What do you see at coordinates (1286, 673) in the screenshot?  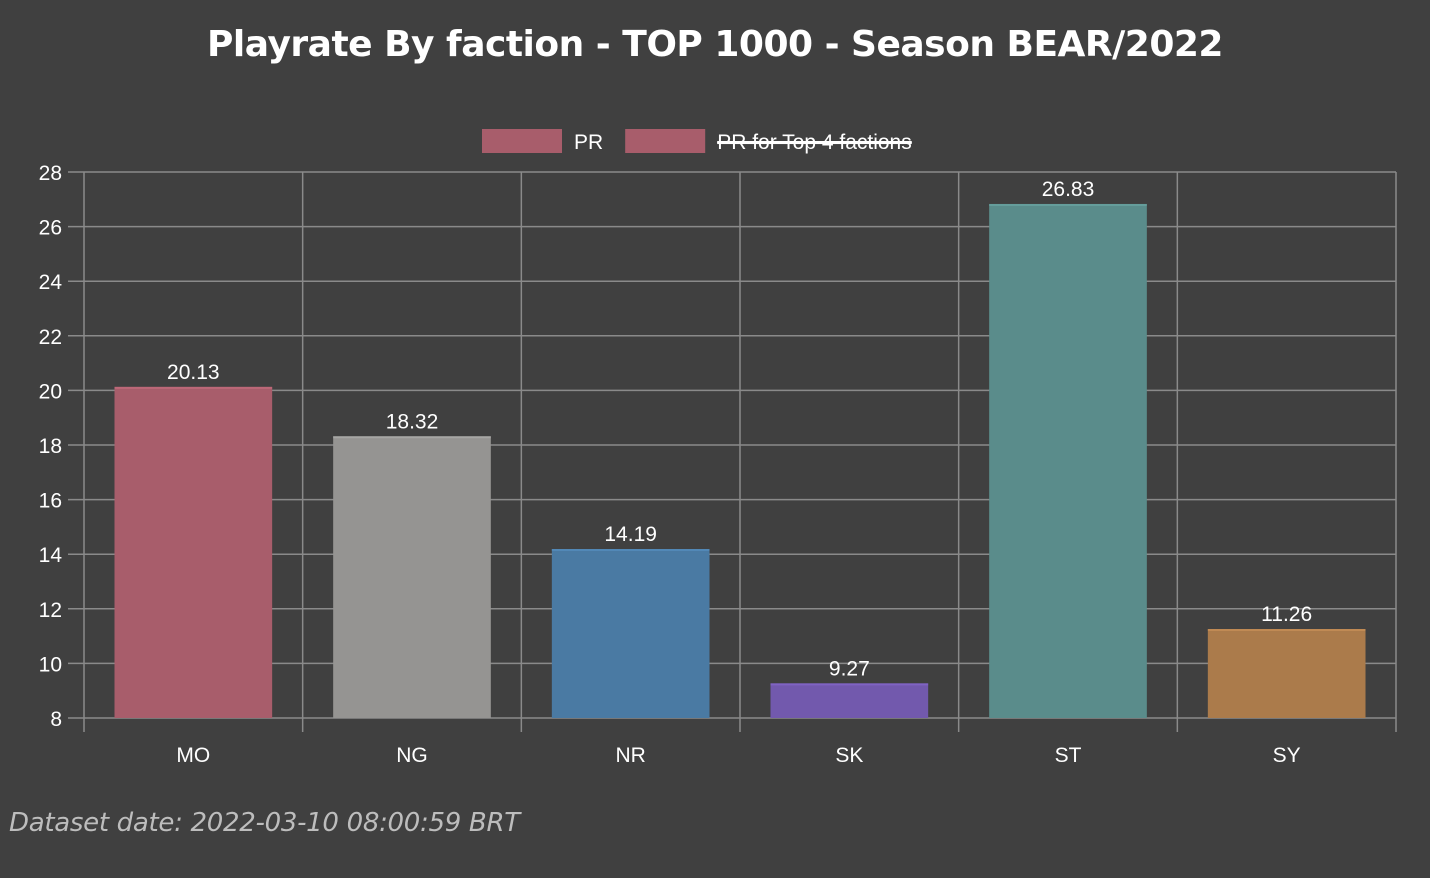 I see `bar-sy` at bounding box center [1286, 673].